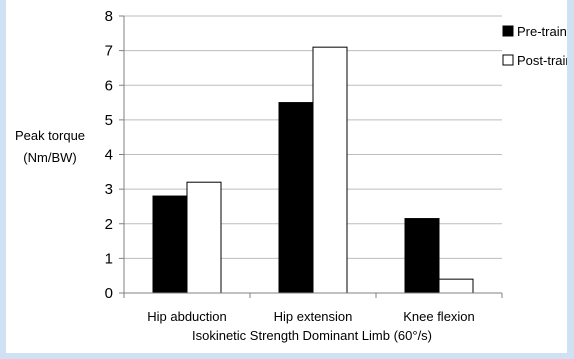  I want to click on y-tick-label: 4, so click(109, 155).